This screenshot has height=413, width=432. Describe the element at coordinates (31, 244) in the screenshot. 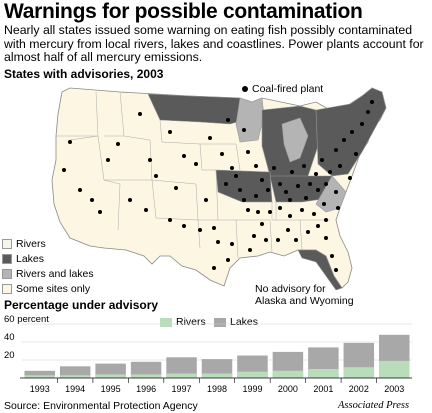

I see `legend-rivers-label: Rivers` at that location.